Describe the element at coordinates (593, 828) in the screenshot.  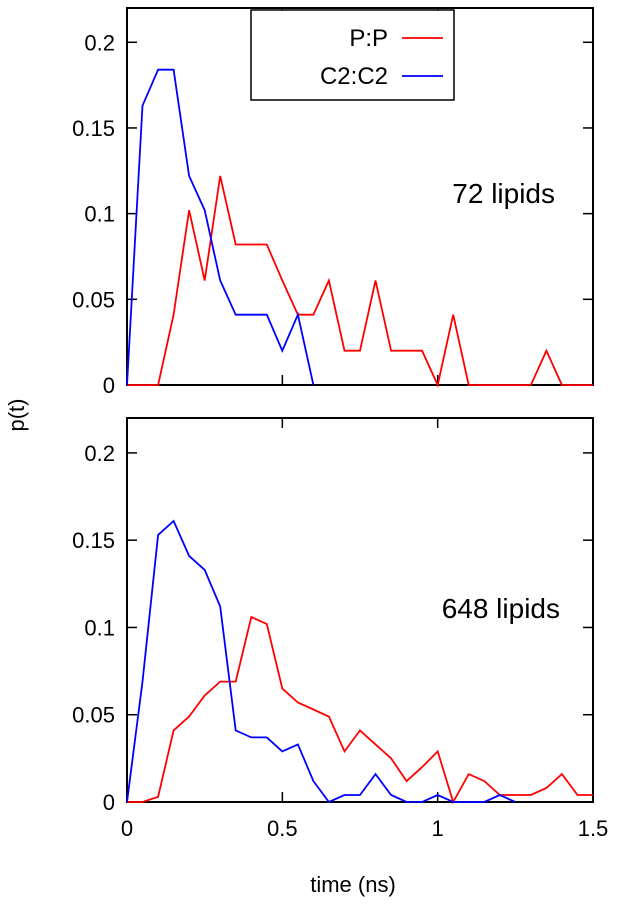
I see `x-tick-label: 1.5` at that location.